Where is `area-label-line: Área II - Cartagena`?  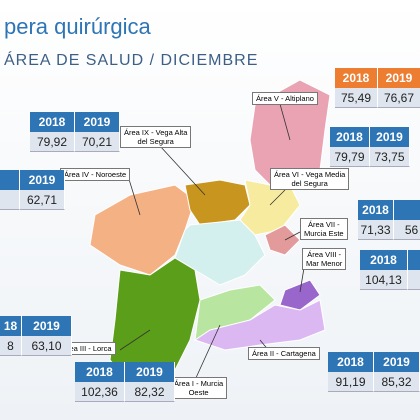
area-label-line: Área II - Cartagena is located at coordinates (284, 353).